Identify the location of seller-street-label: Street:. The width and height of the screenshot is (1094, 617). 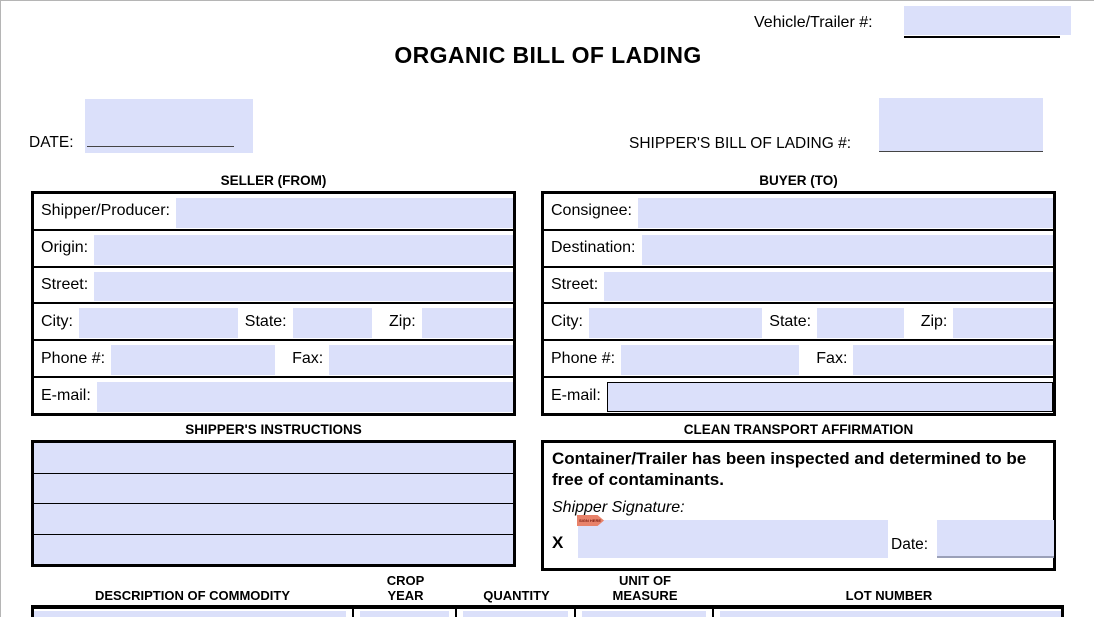
(65, 285).